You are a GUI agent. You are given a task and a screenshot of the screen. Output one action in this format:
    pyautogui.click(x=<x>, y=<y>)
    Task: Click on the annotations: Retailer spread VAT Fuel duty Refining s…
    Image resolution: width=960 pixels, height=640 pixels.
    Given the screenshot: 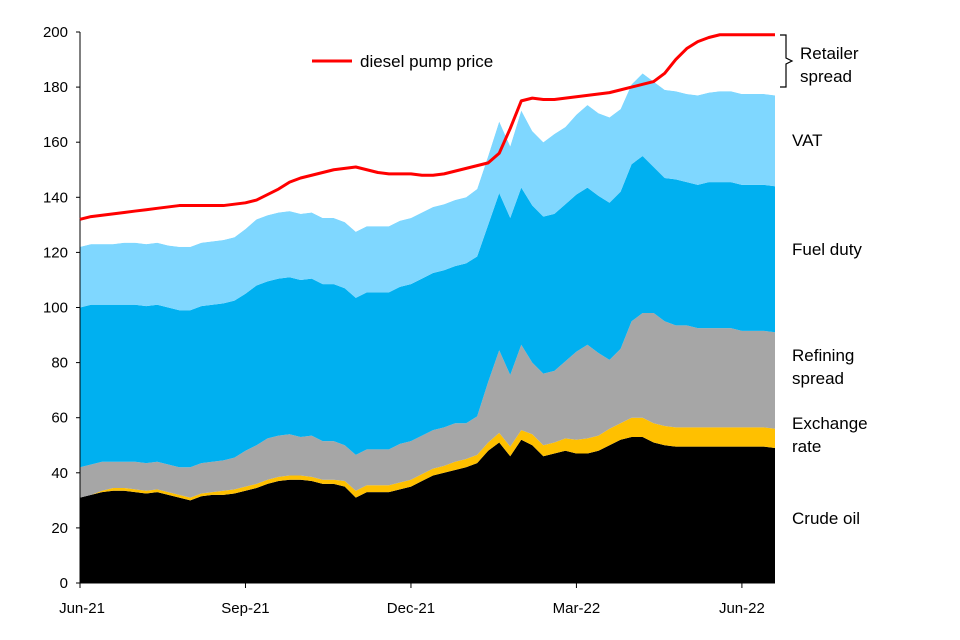 What is the action you would take?
    pyautogui.click(x=832, y=286)
    